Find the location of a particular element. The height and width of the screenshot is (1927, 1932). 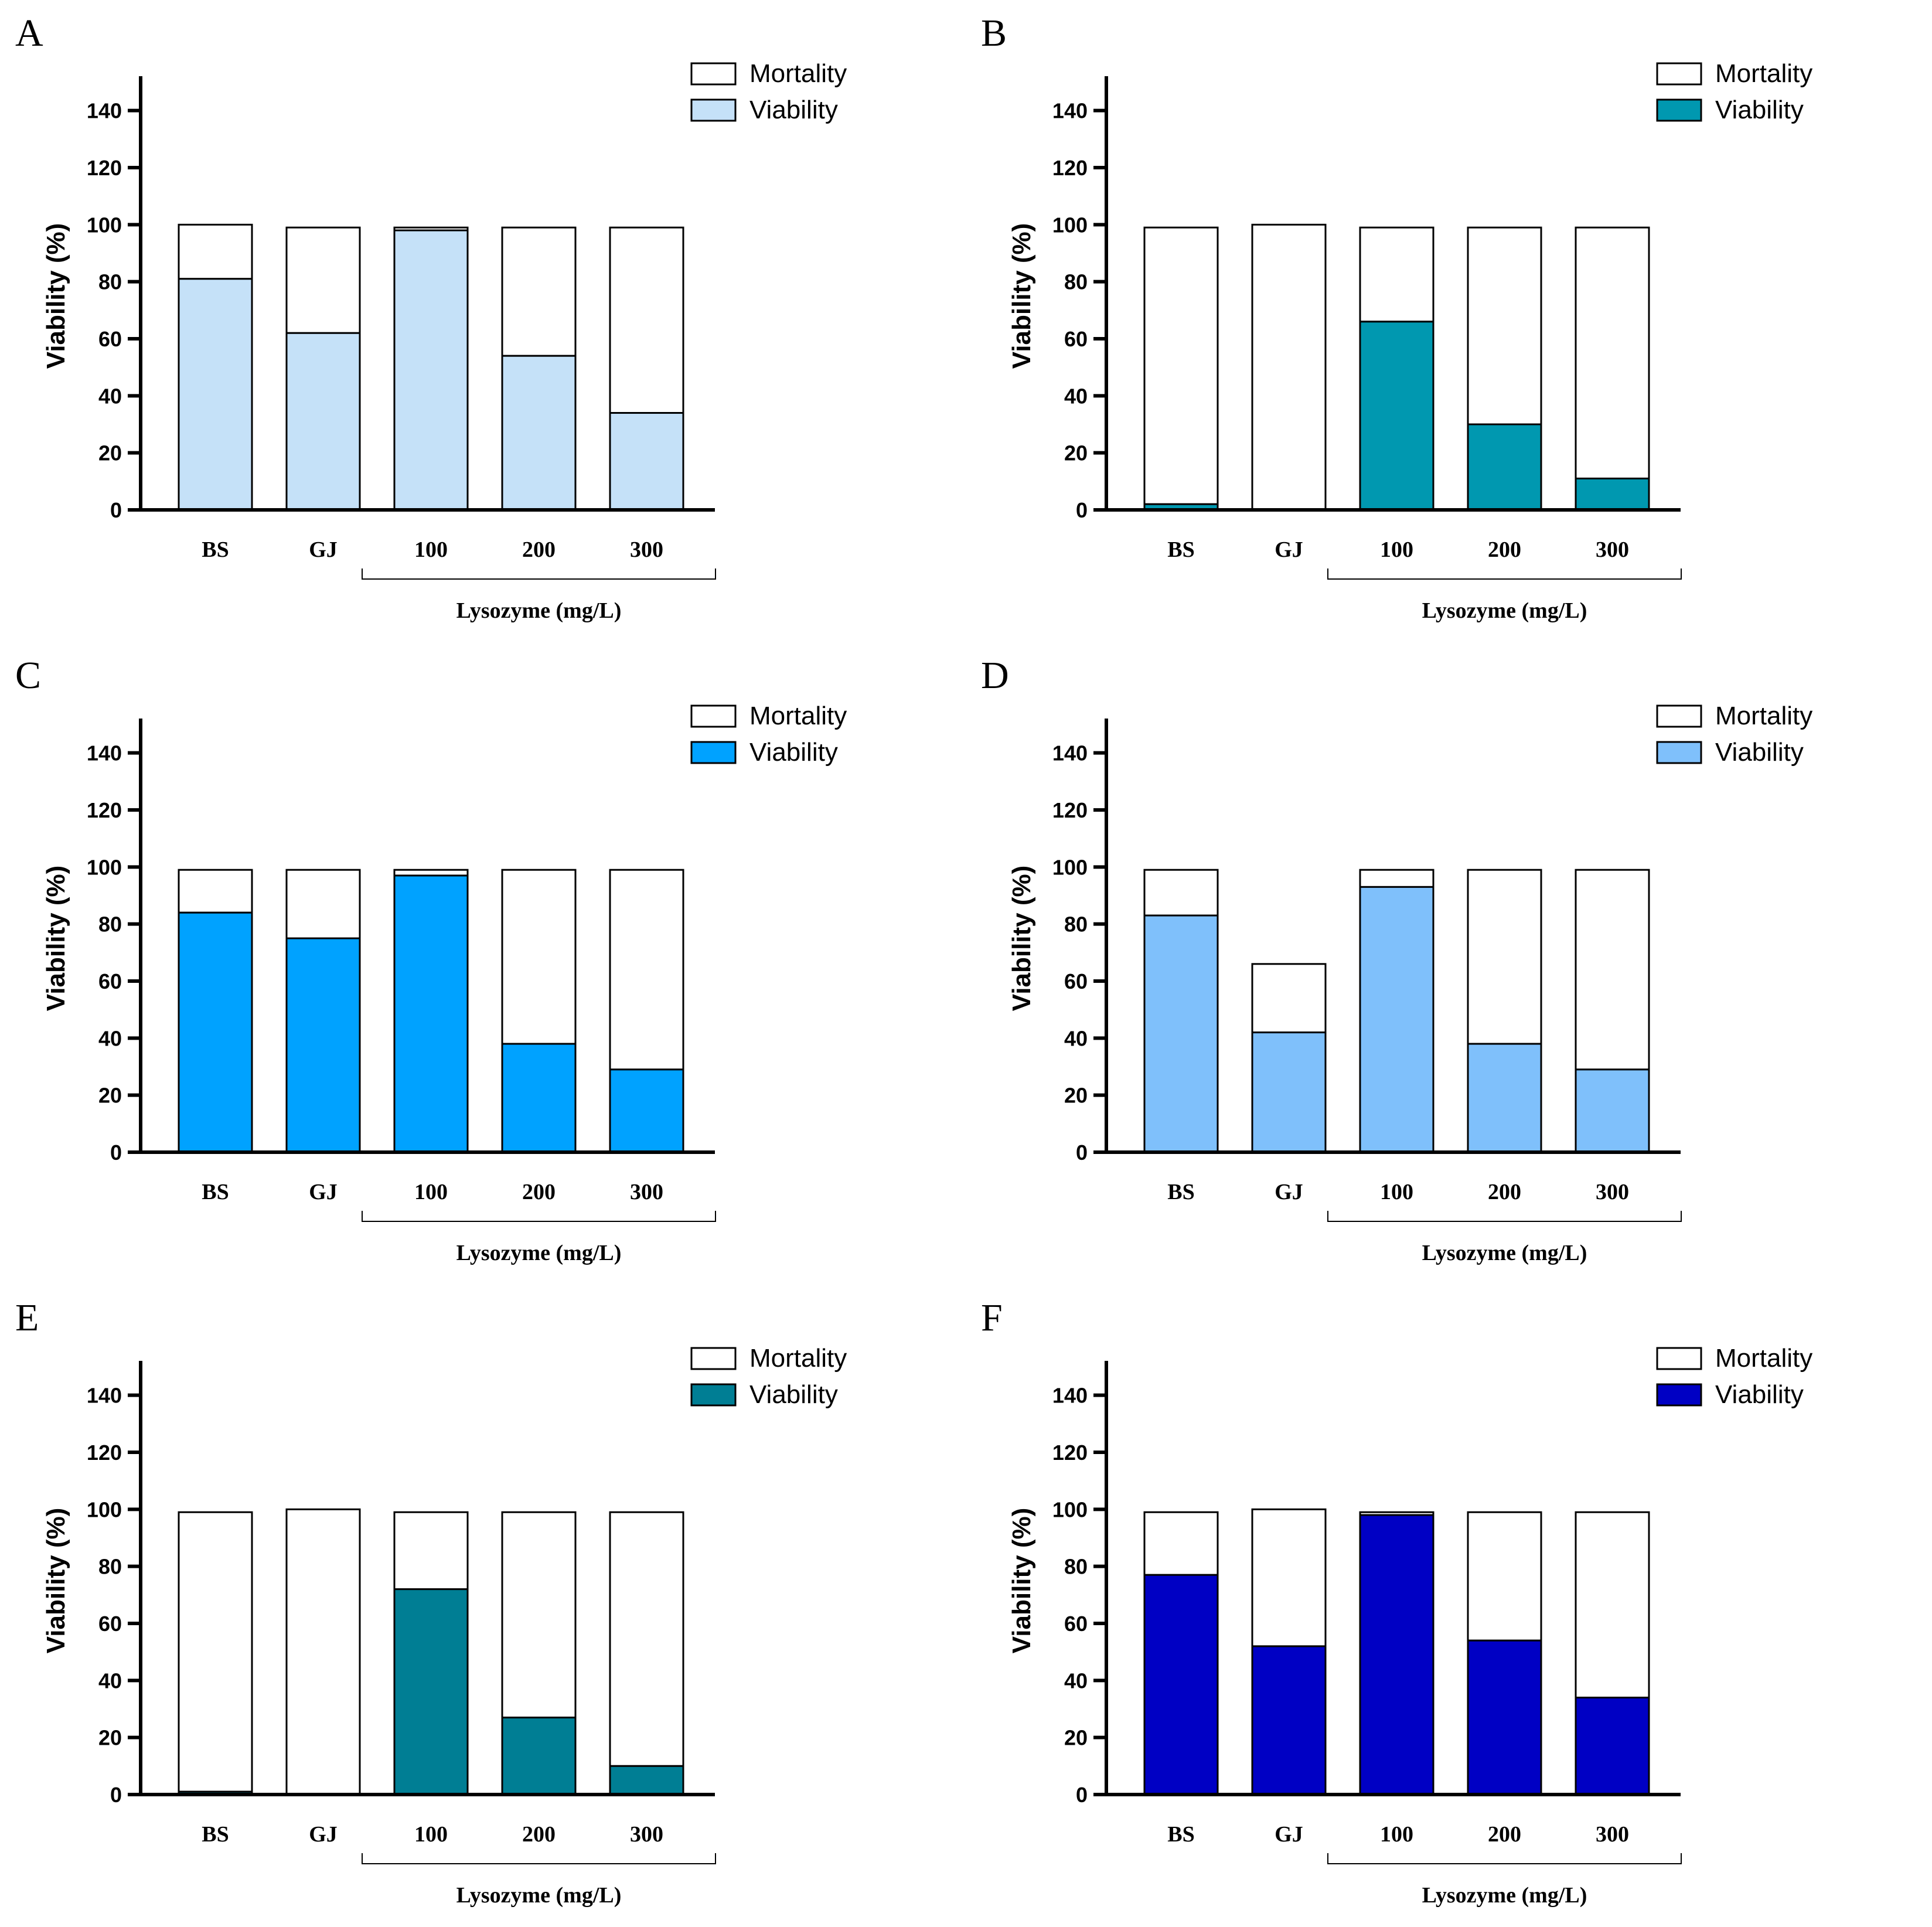

panel-label: E is located at coordinates (27, 1318).